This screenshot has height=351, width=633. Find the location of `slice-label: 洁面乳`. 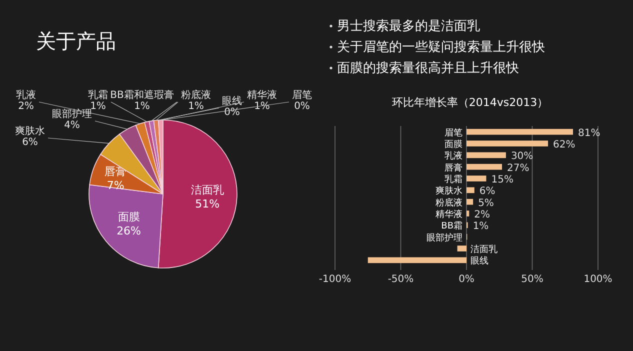

slice-label: 洁面乳 is located at coordinates (207, 189).